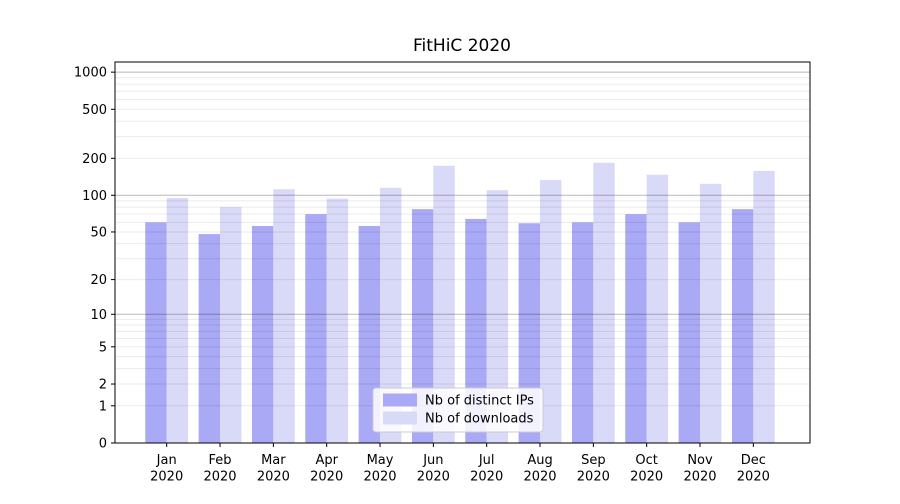 Image resolution: width=900 pixels, height=504 pixels. What do you see at coordinates (103, 406) in the screenshot?
I see `y-tick-label: 1` at bounding box center [103, 406].